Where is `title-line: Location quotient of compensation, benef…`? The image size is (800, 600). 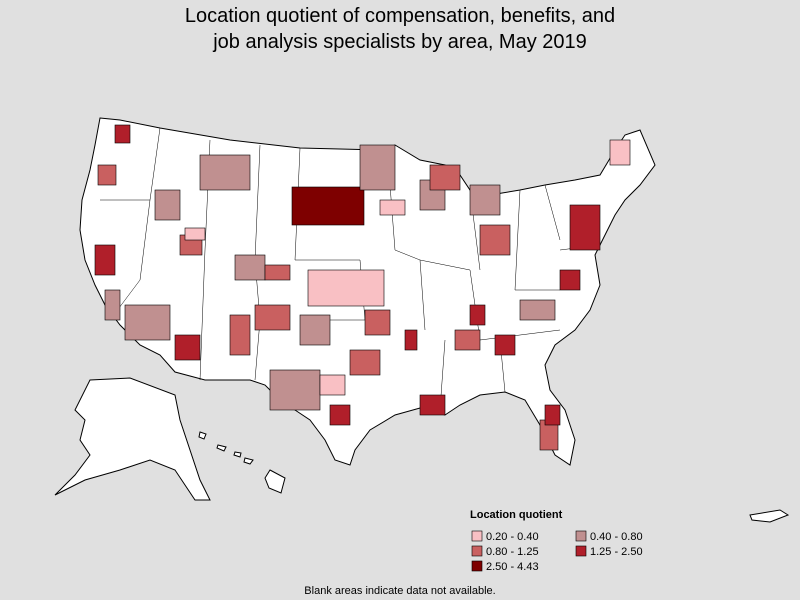 title-line: Location quotient of compensation, benef… is located at coordinates (400, 16).